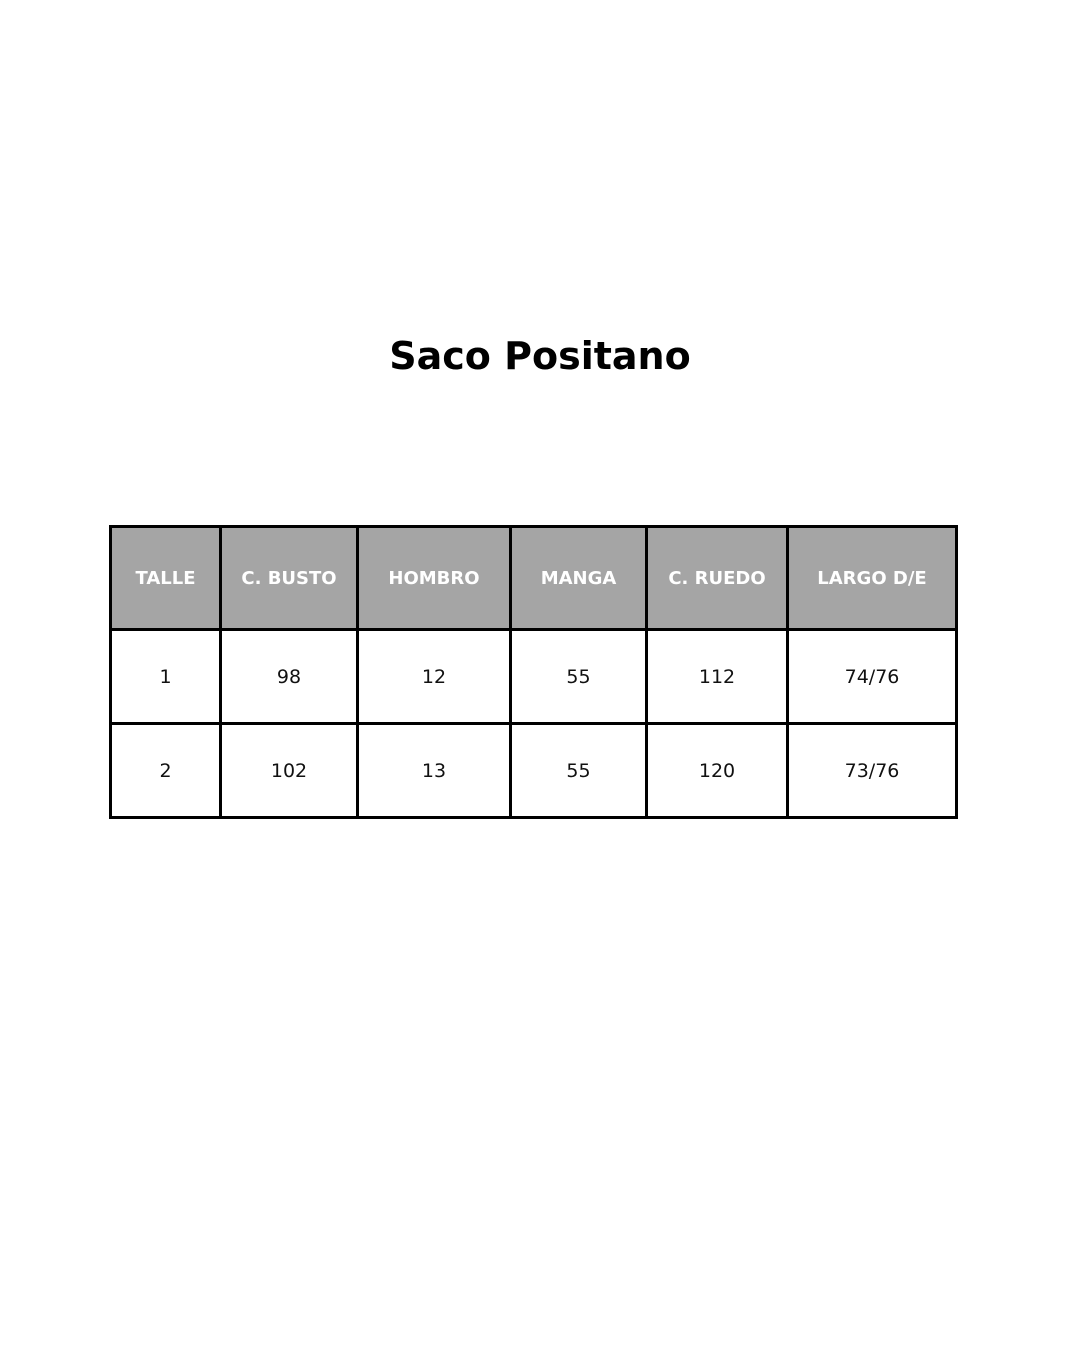 This screenshot has width=1080, height=1350. Describe the element at coordinates (289, 676) in the screenshot. I see `table-cell: 98` at that location.